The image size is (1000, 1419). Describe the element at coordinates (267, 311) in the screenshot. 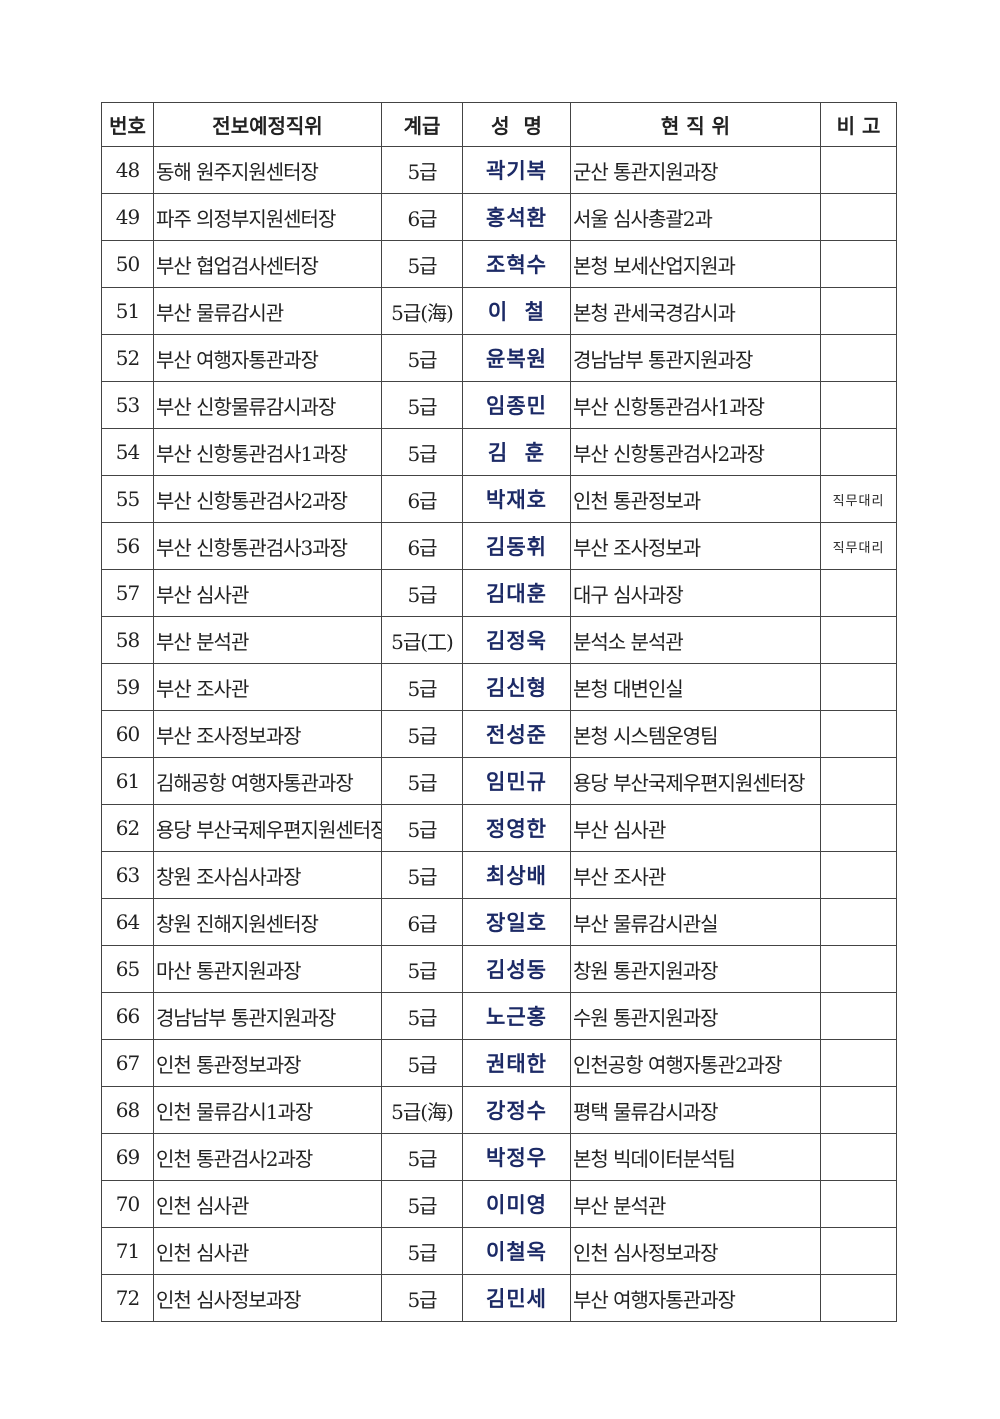

I see `cell-new-position: 부산 물류감시관` at that location.